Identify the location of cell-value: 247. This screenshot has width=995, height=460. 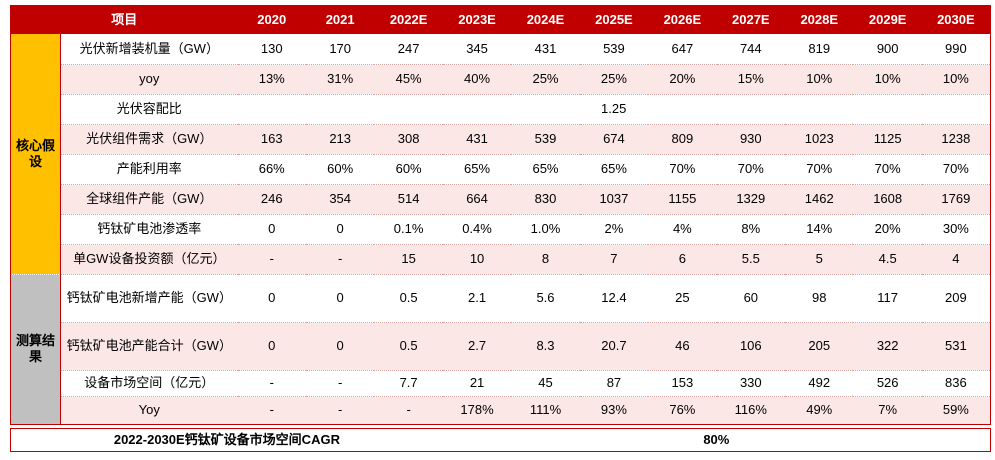
(408, 49).